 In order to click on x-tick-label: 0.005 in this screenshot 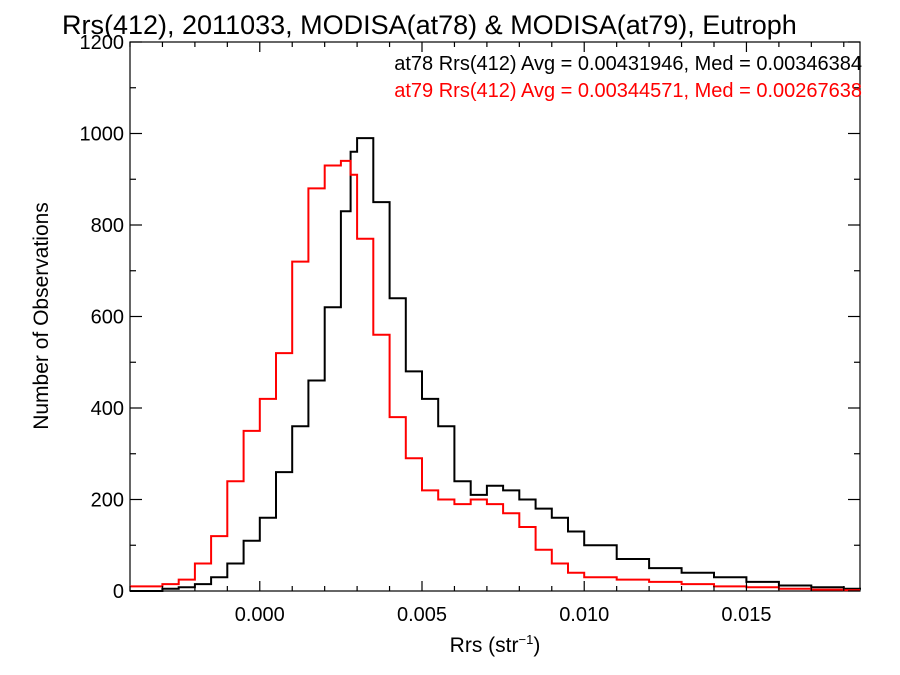, I will do `click(422, 615)`.